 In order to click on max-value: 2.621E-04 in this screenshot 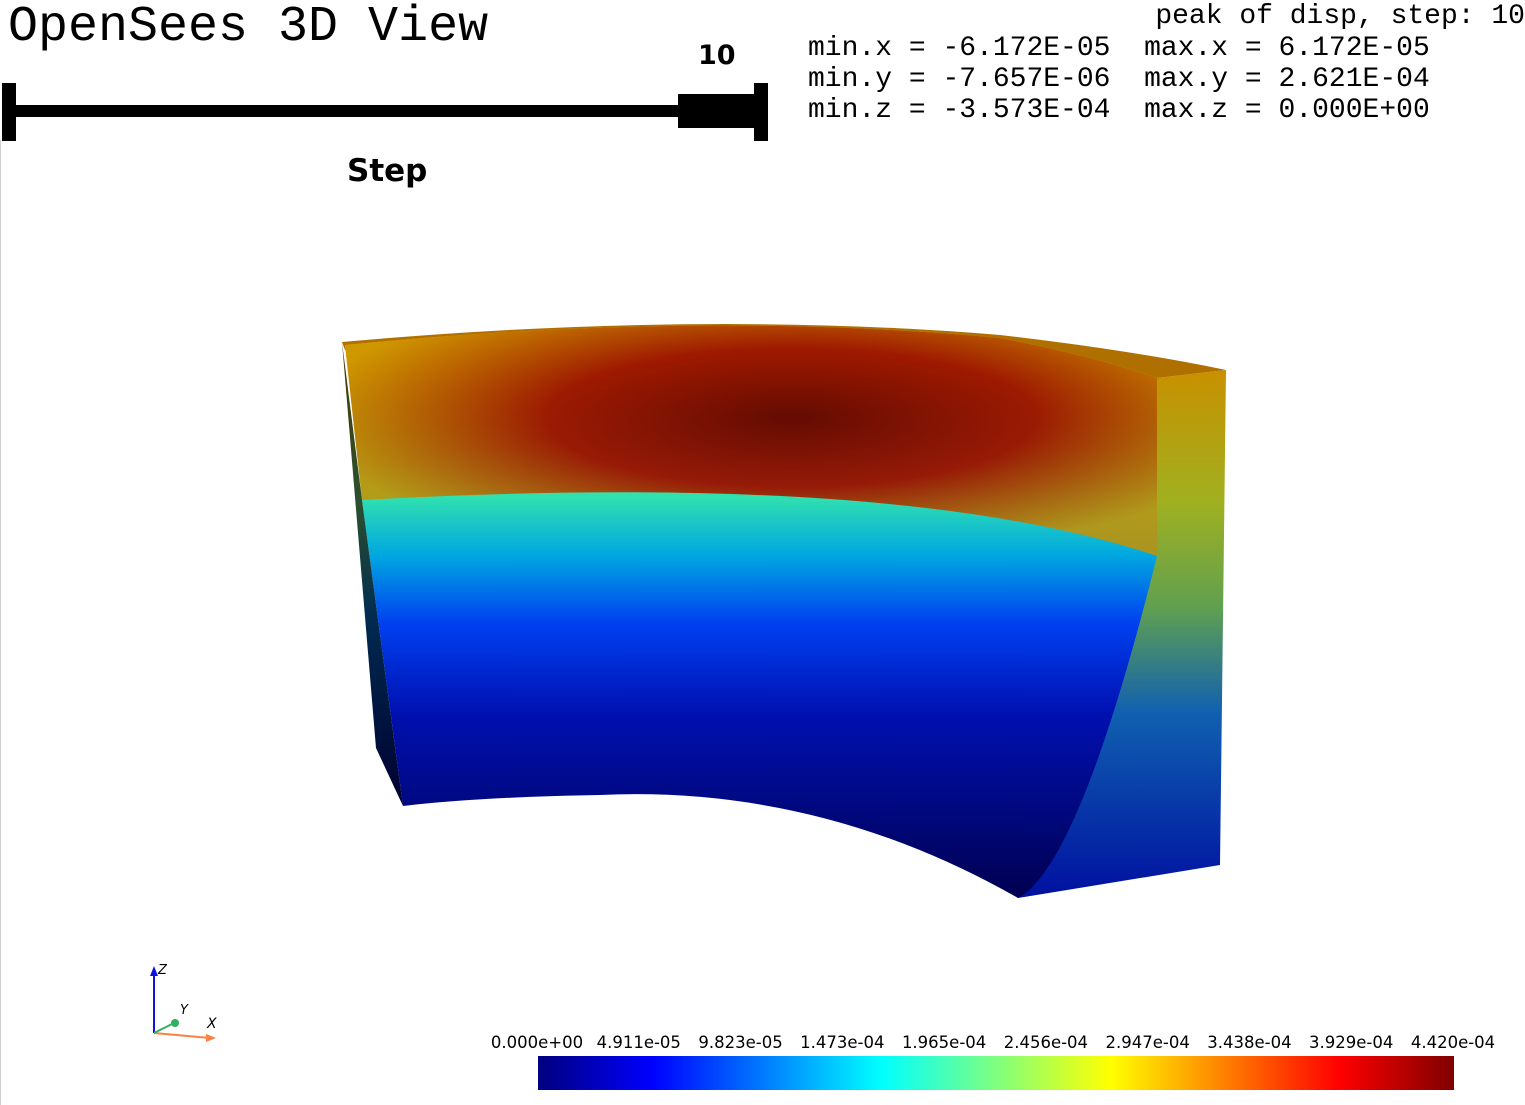, I will do `click(1354, 79)`.